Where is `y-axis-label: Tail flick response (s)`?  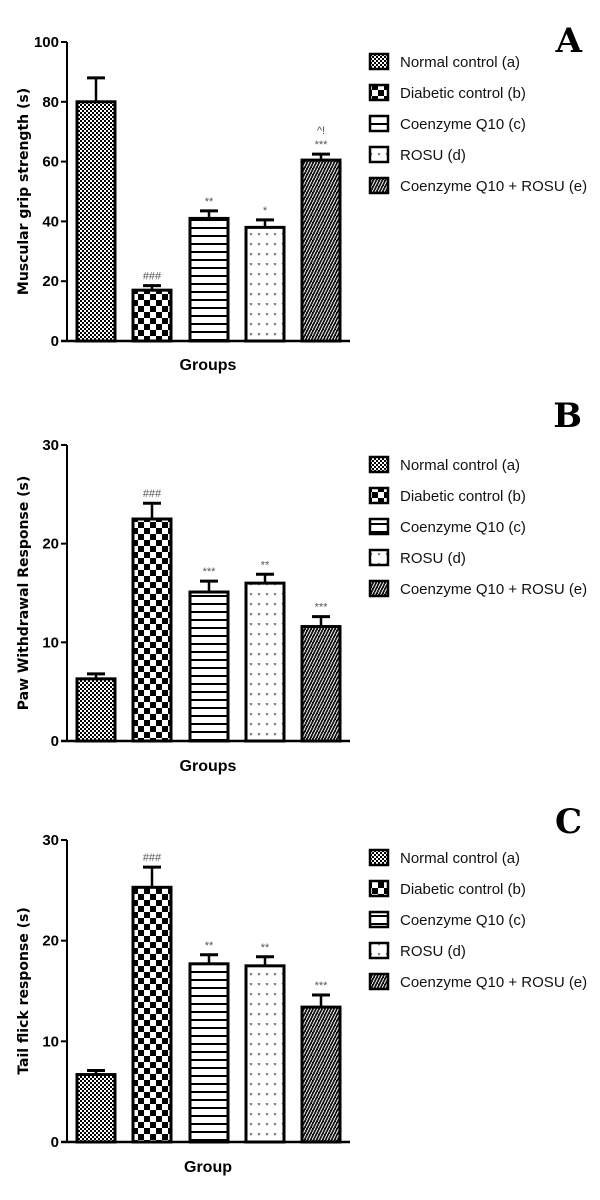 y-axis-label: Tail flick response (s) is located at coordinates (24, 991).